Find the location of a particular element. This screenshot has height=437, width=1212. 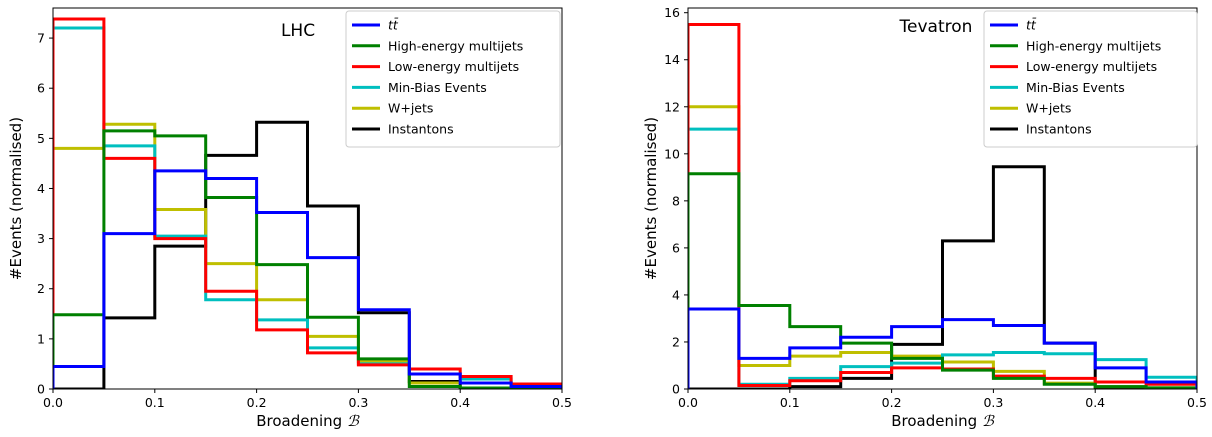

y-tick-label: 14 is located at coordinates (672, 59).